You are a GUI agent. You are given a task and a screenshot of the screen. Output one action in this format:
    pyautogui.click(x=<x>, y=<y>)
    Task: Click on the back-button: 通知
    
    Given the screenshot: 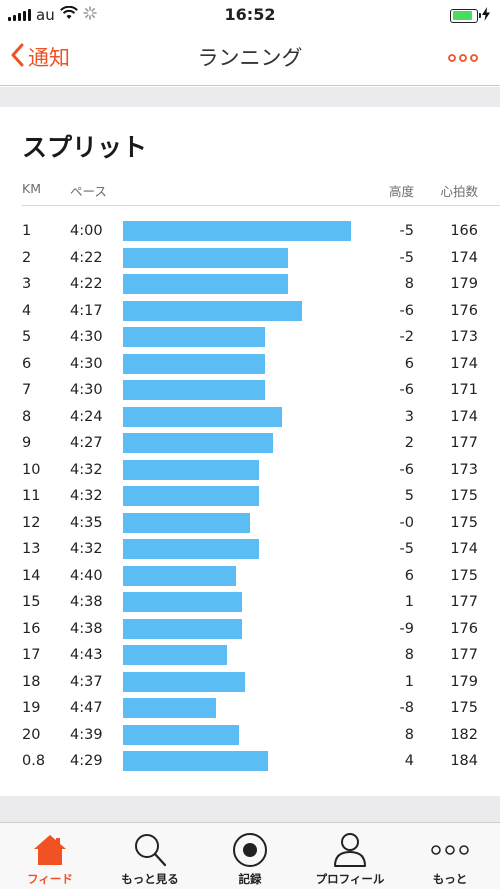 What is the action you would take?
    pyautogui.click(x=40, y=57)
    